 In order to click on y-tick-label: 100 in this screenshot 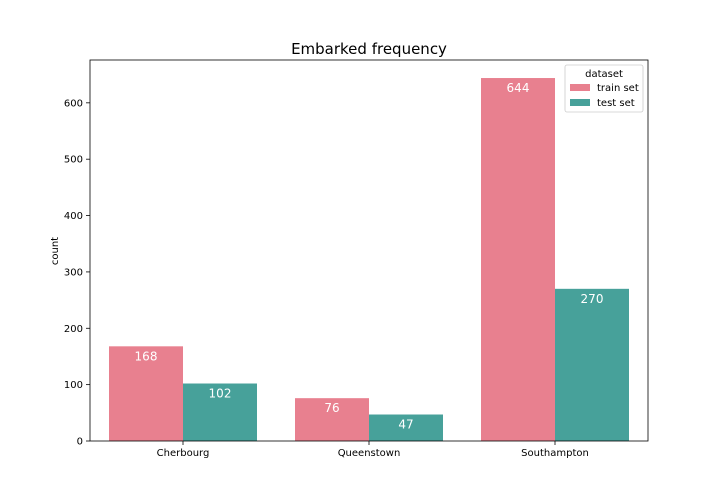, I will do `click(73, 385)`.